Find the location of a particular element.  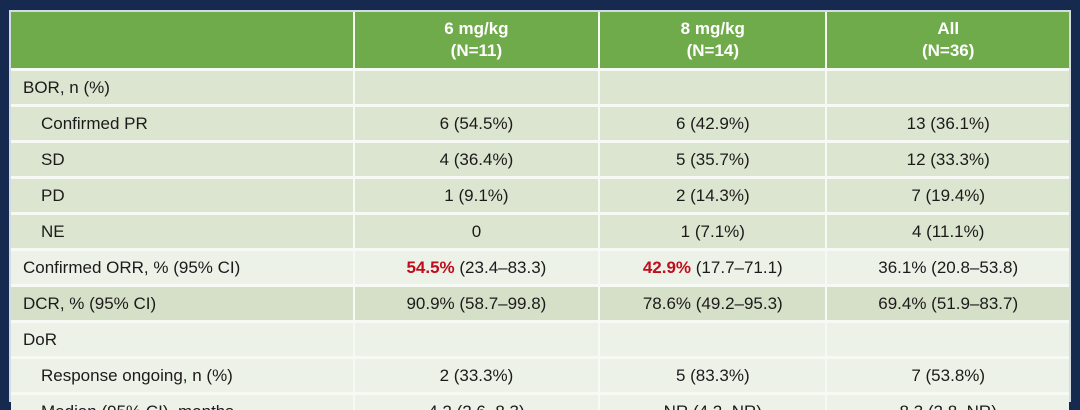

data-cell: 42.9% (17.7–71.1) is located at coordinates (712, 267).